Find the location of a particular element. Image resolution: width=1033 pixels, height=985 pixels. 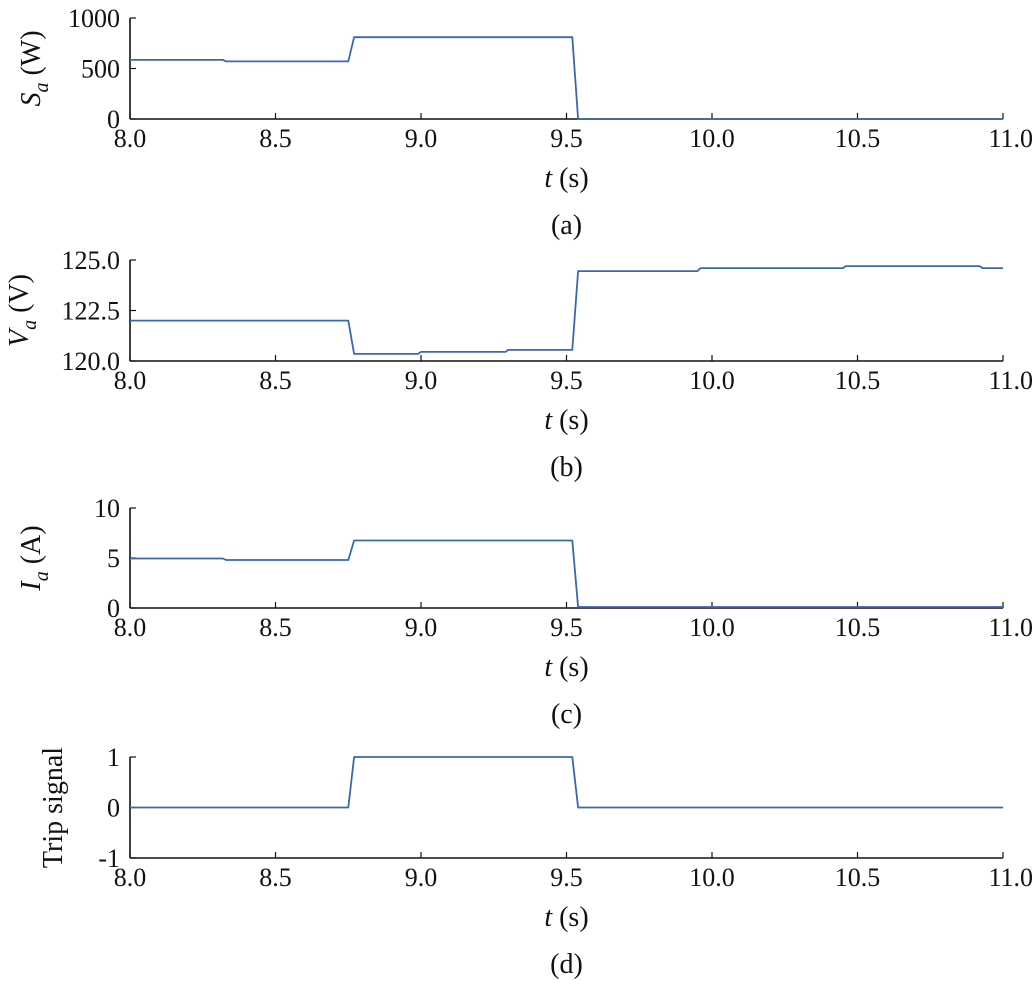

y-tick-label: 1000 is located at coordinates (94, 18).